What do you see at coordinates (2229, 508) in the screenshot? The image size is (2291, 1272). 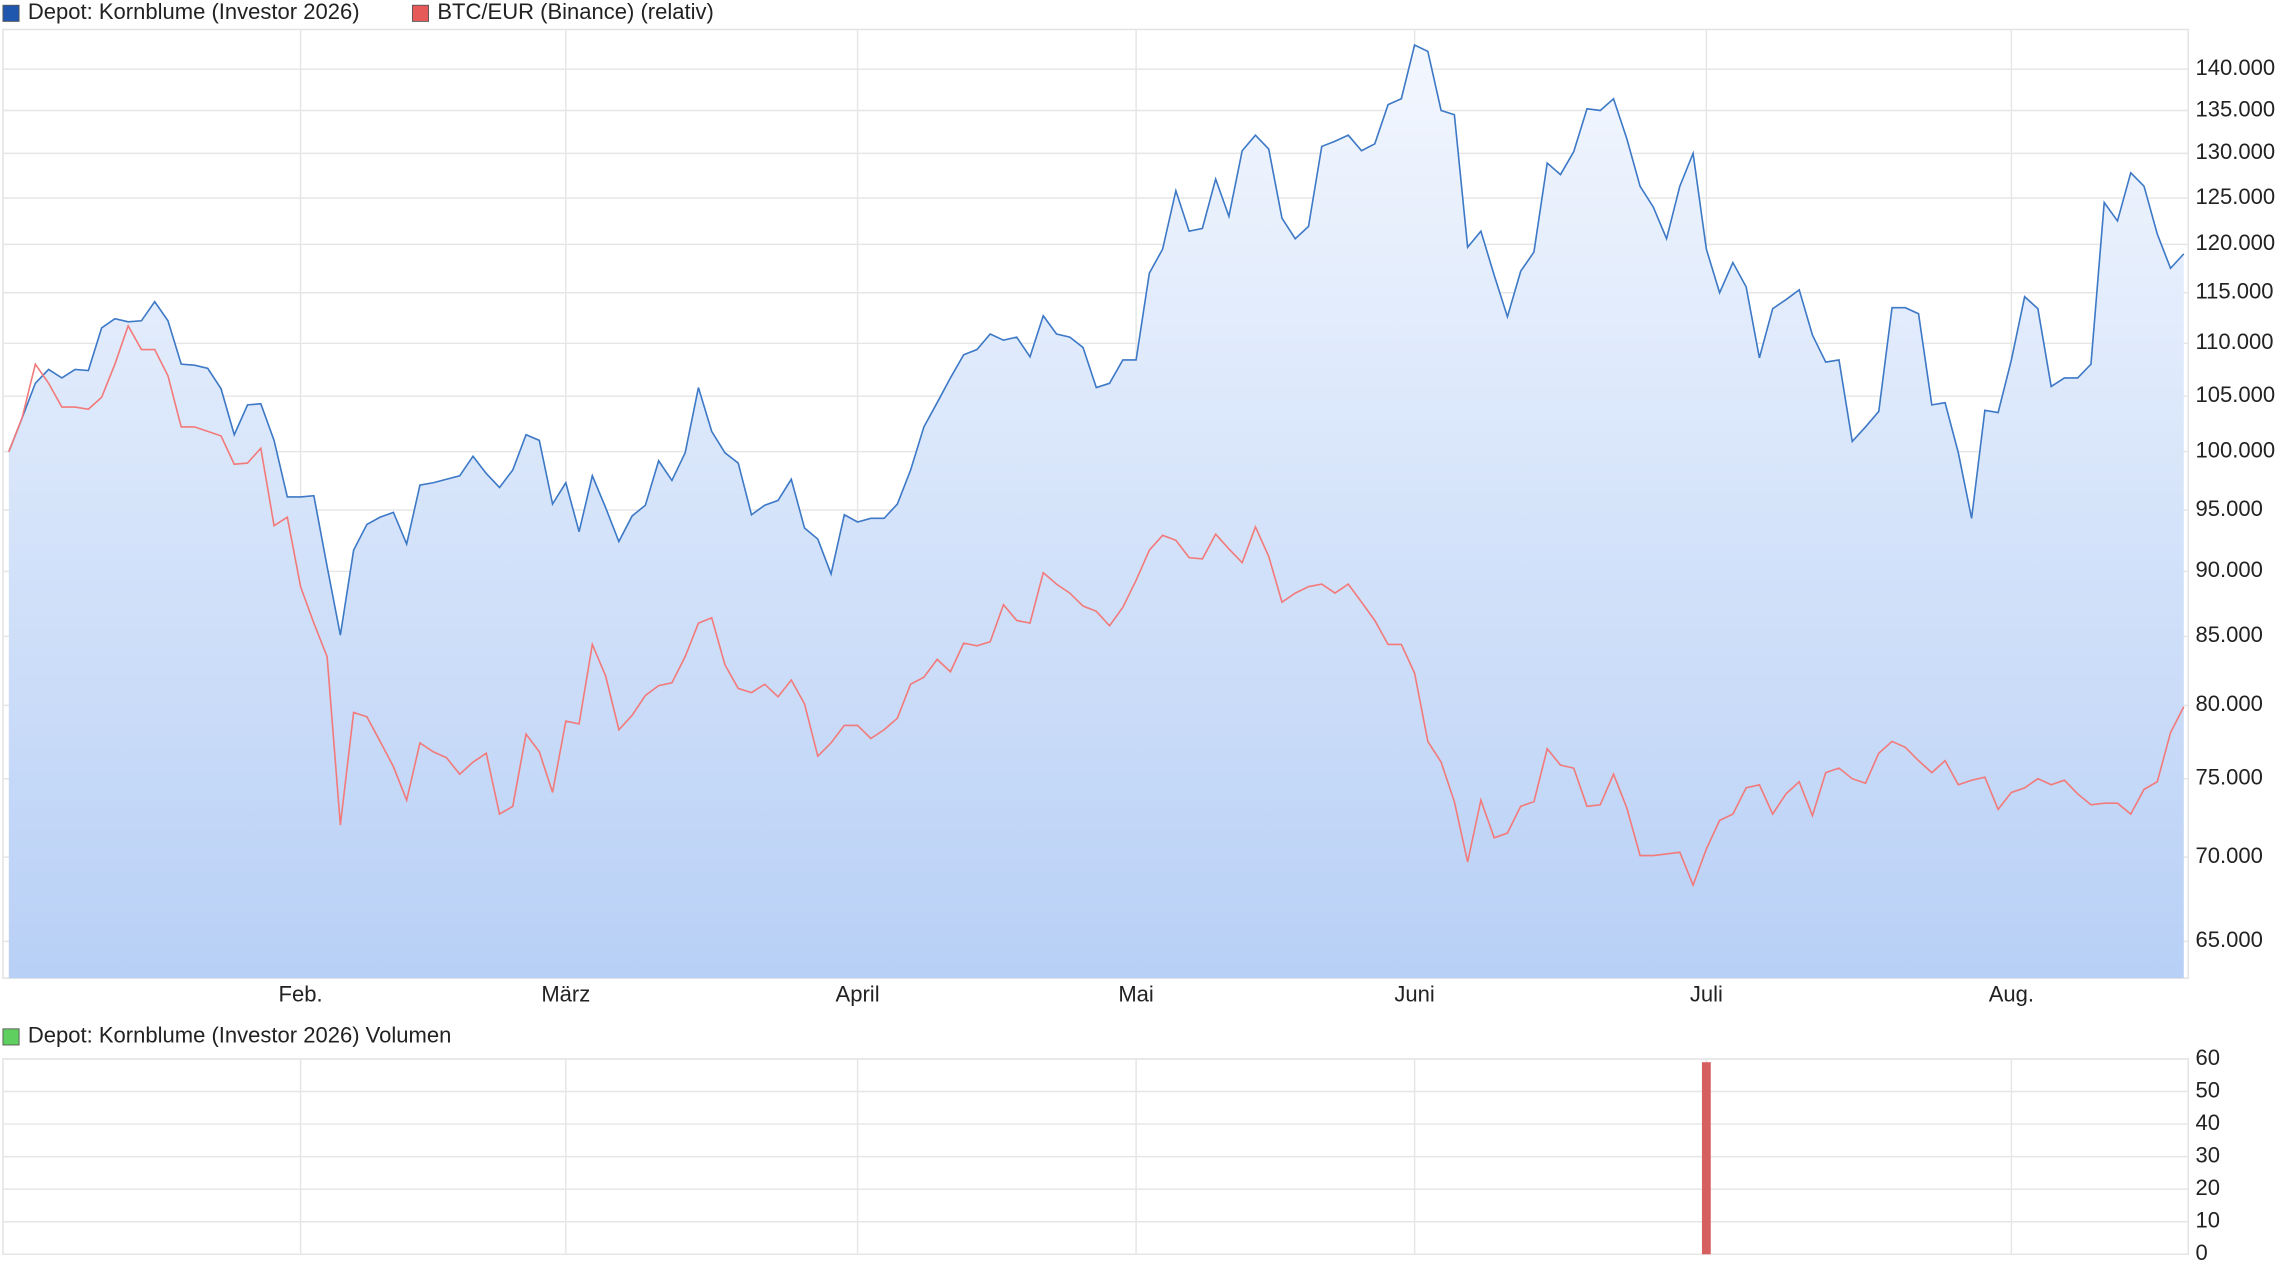 I see `y-tick-label: 95.000` at bounding box center [2229, 508].